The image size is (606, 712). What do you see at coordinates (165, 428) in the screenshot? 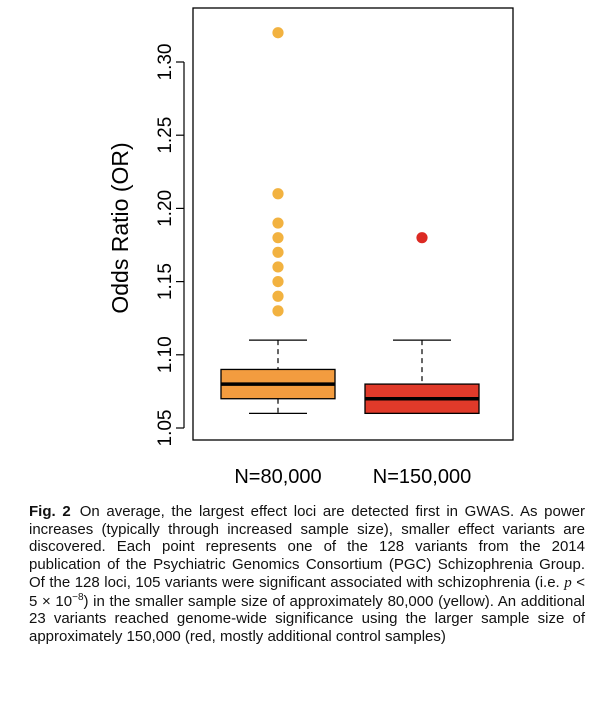
I see `y-tick-label-0: 1.05` at bounding box center [165, 428].